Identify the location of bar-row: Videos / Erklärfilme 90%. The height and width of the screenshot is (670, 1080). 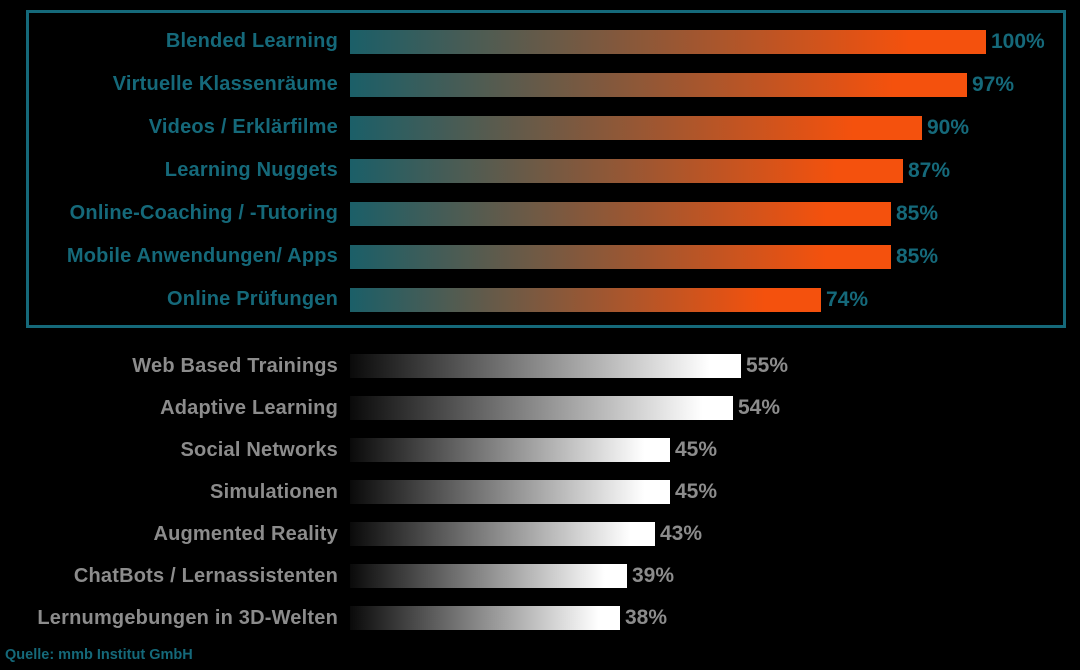
(540, 127).